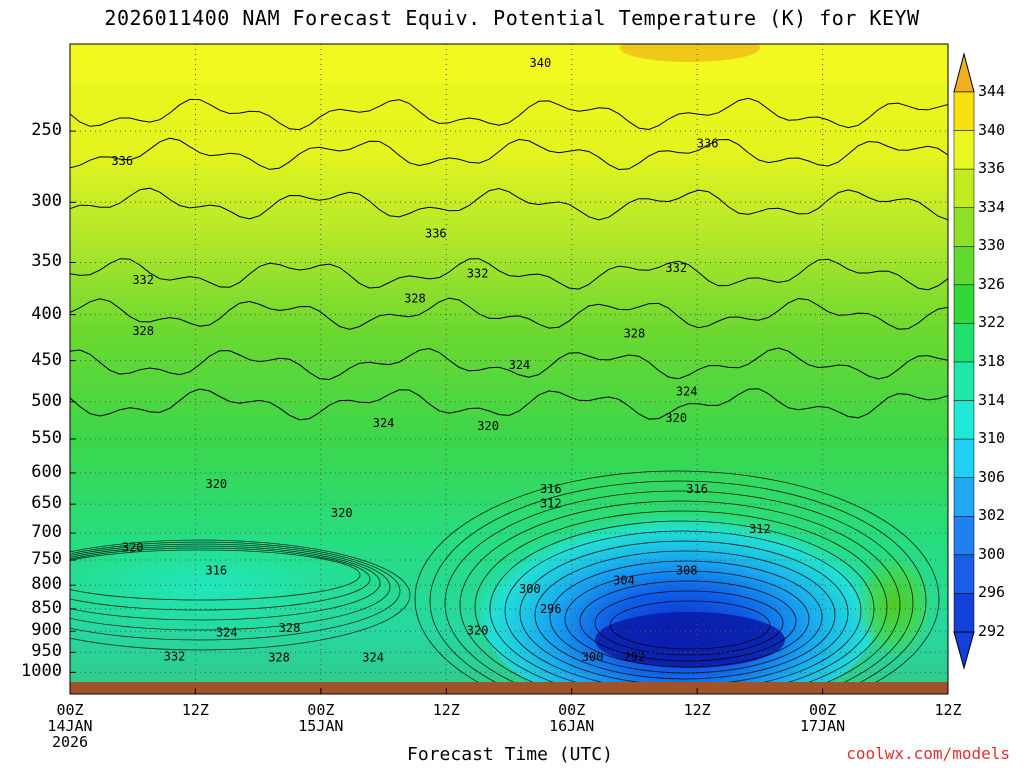 This screenshot has height=768, width=1024. What do you see at coordinates (46, 559) in the screenshot?
I see `y-tick-label: 750` at bounding box center [46, 559].